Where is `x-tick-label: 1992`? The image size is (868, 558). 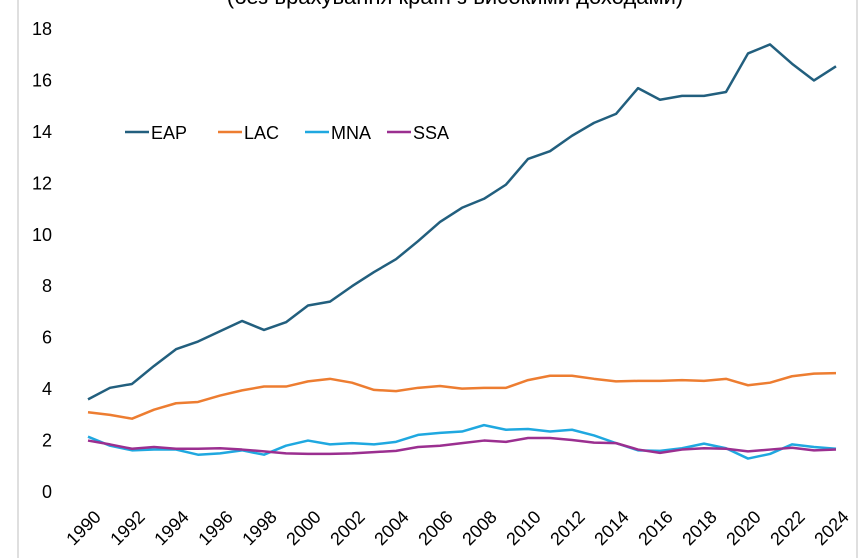
x-tick-label: 1992 is located at coordinates (127, 528).